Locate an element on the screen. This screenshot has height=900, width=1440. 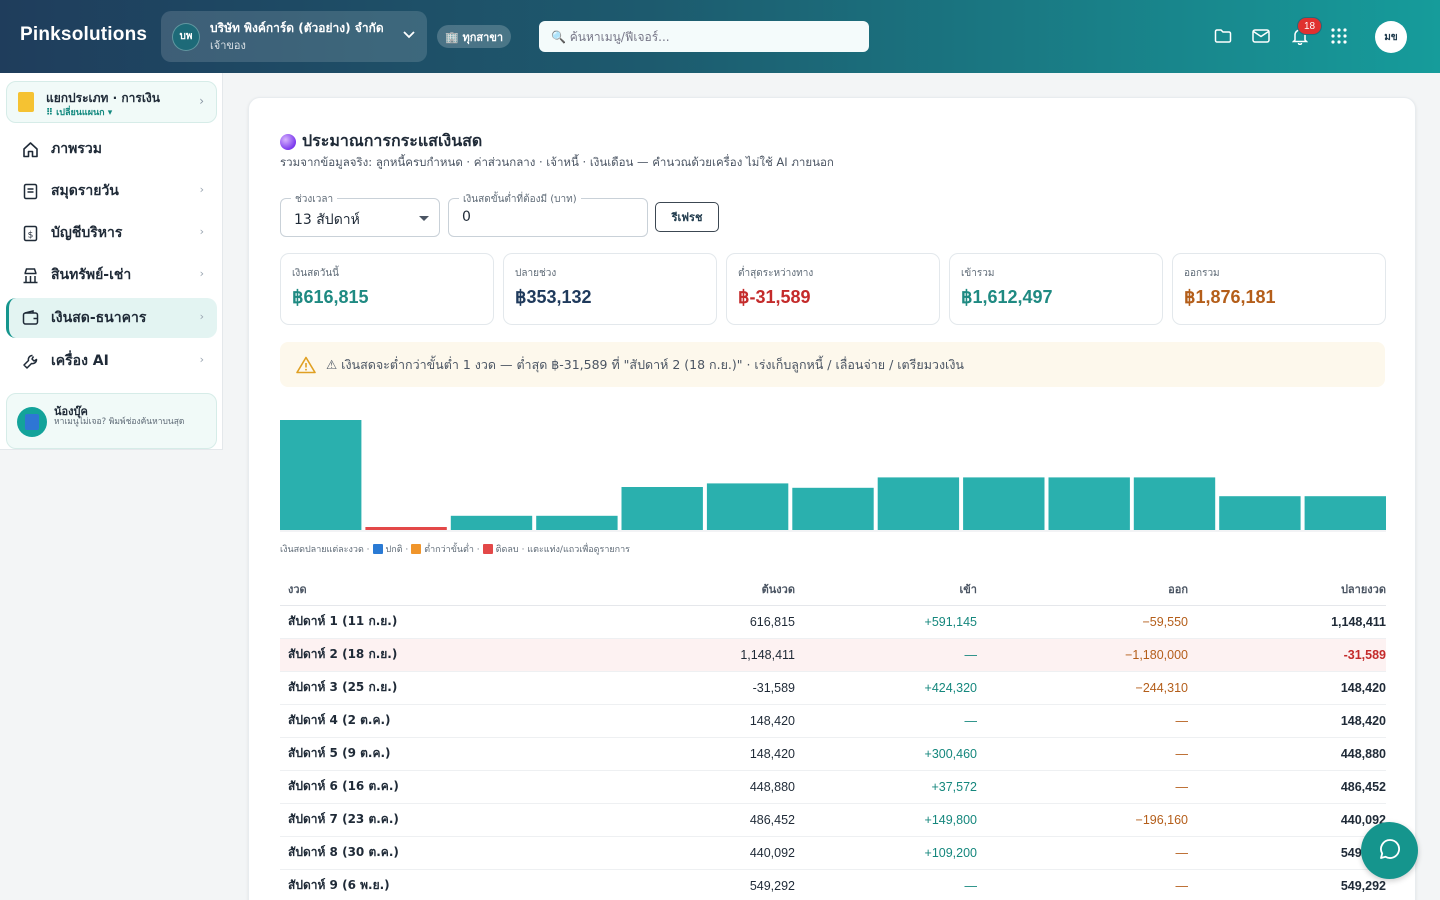
branch-selector: 🏢 ทุกสาขา is located at coordinates (474, 36).